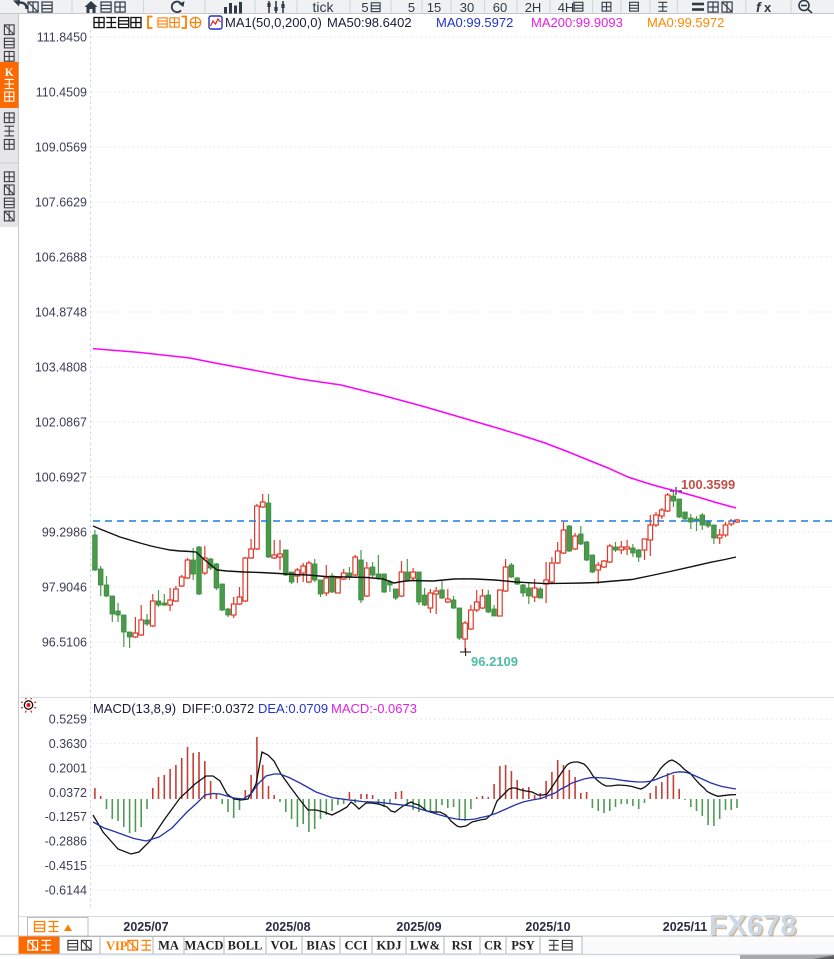 The width and height of the screenshot is (834, 959). What do you see at coordinates (68, 720) in the screenshot?
I see `svg-text: 0.5259` at bounding box center [68, 720].